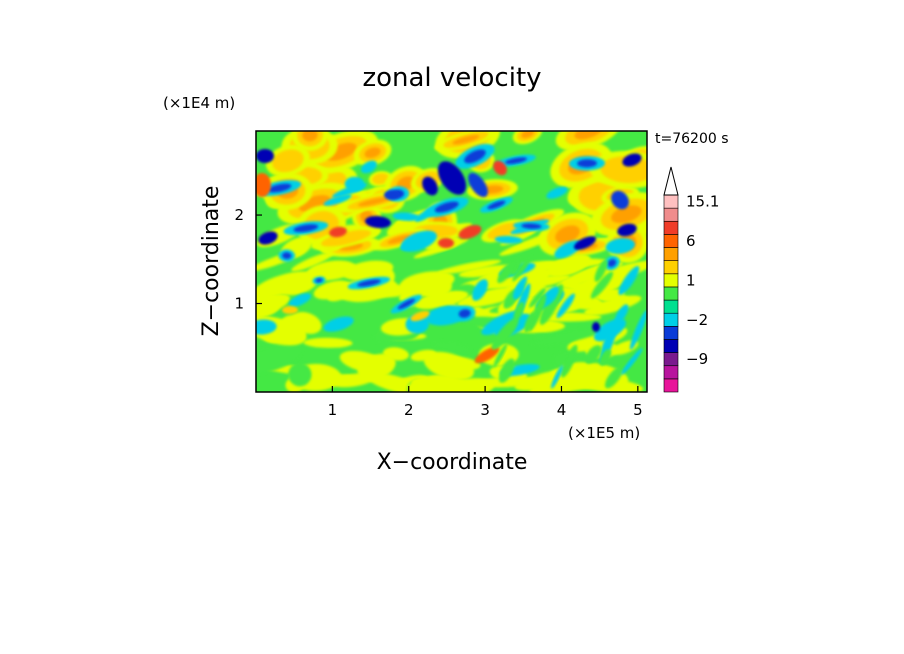 This screenshot has height=654, width=904. What do you see at coordinates (702, 281) in the screenshot?
I see `colorbar-labels: 15.1 6 1 −2 −9` at bounding box center [702, 281].